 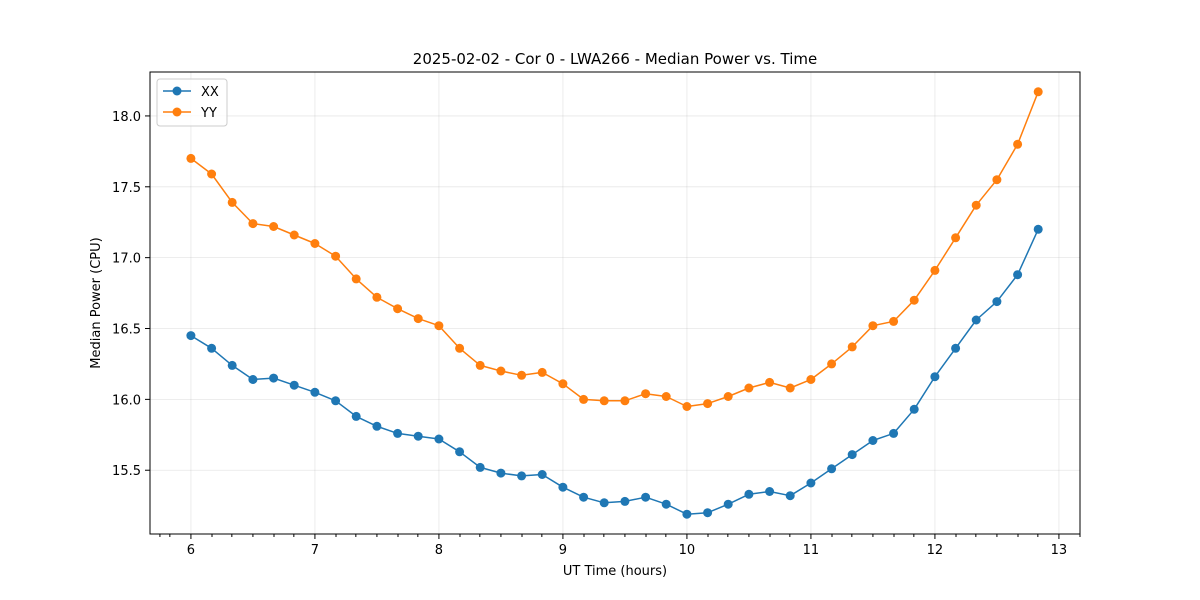 I want to click on legend-label-yy: YY, so click(x=208, y=113).